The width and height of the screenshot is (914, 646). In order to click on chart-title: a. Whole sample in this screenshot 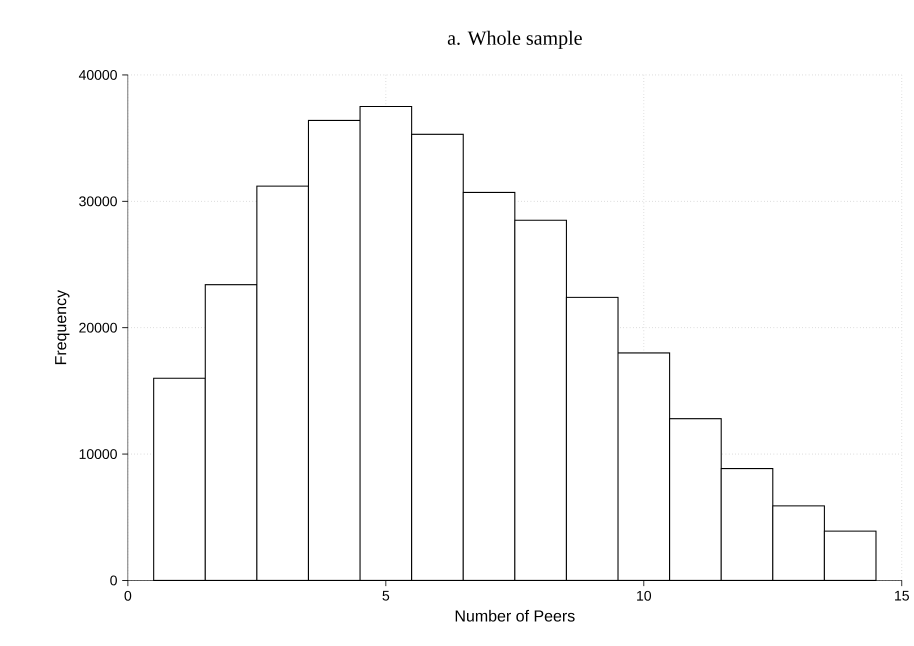, I will do `click(515, 39)`.